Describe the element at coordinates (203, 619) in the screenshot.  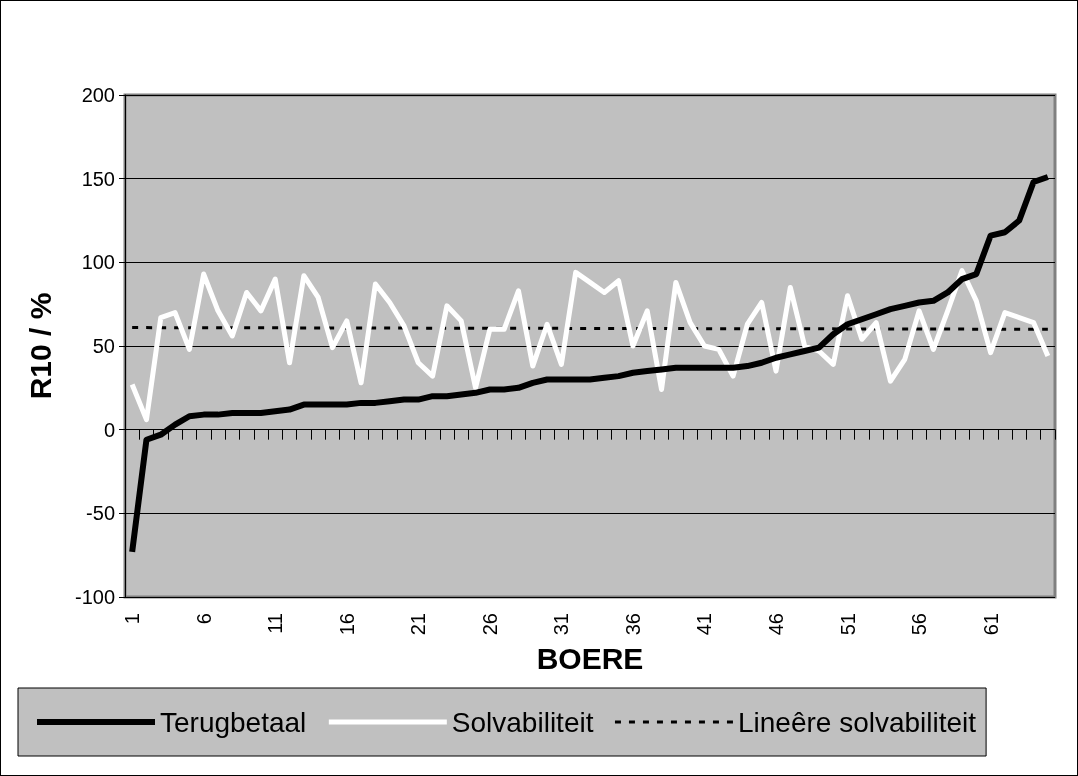
I see `x-tick-label: 6` at that location.